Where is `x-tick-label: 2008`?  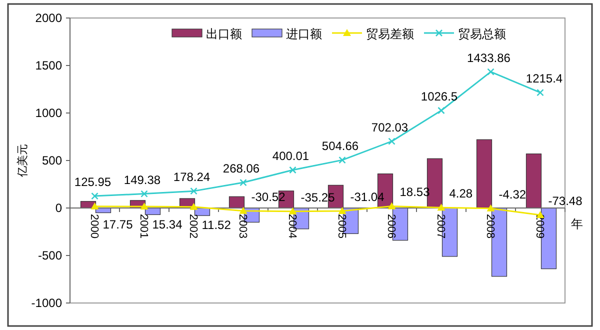 x-tick-label: 2008 is located at coordinates (490, 226).